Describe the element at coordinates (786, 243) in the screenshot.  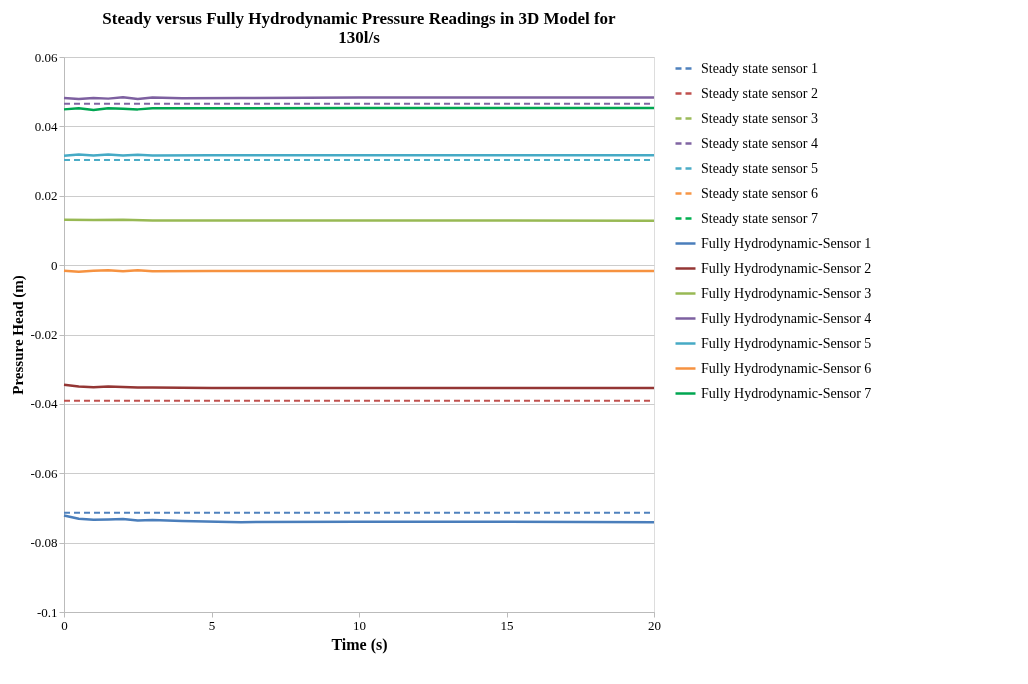
I see `legend-label: Fully Hydrodynamic-Sensor 1` at that location.